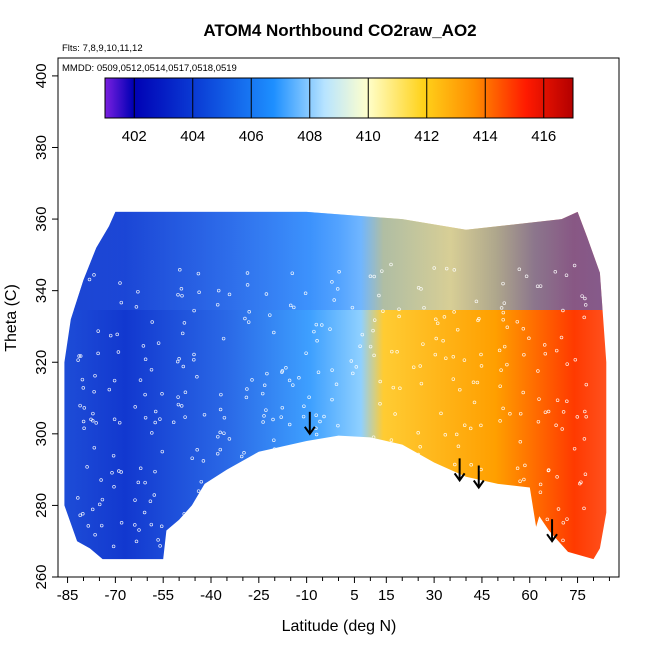 Image resolution: width=650 pixels, height=650 pixels. I want to click on colorbar-tick-label: 402, so click(134, 136).